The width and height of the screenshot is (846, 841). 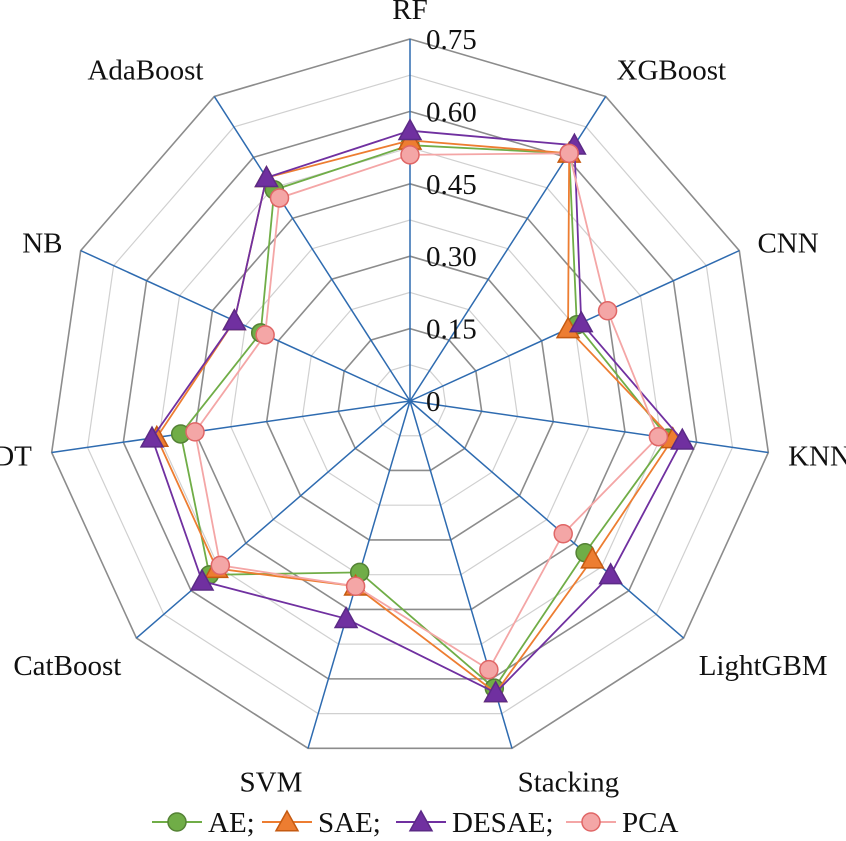 I want to click on radial-tick-label: 0.60, so click(x=451, y=112).